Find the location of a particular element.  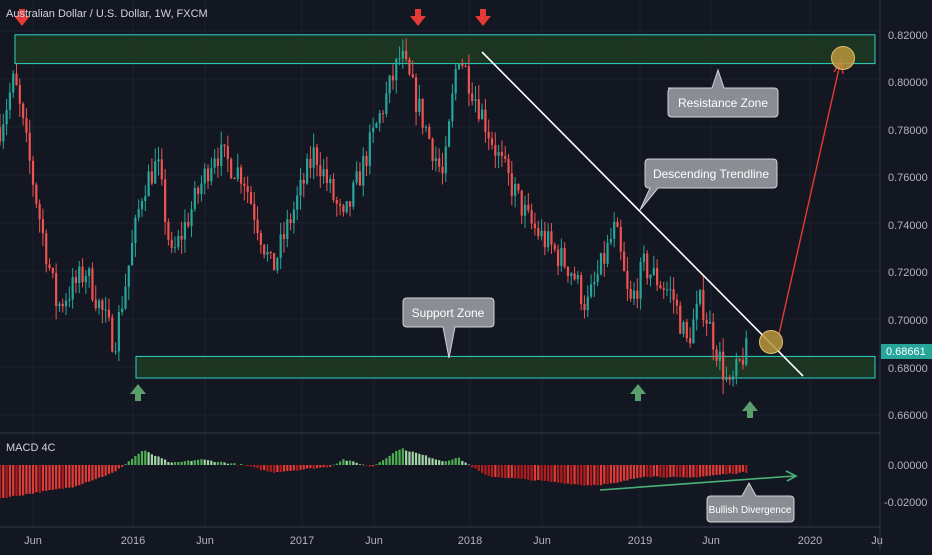

resistance-zone is located at coordinates (445, 49).